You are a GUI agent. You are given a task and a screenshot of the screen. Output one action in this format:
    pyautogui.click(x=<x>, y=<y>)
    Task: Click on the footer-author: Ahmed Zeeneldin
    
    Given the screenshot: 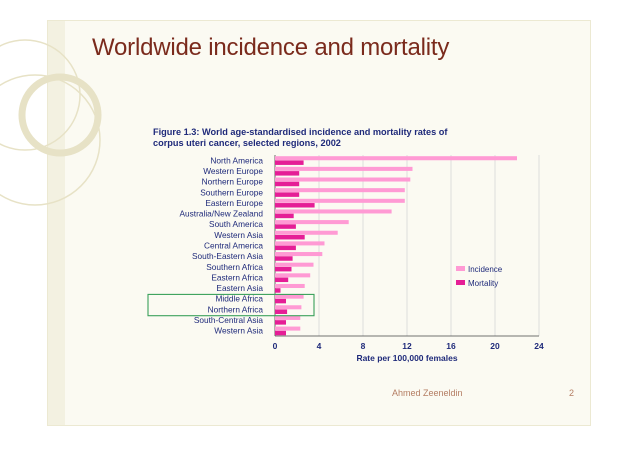 What is the action you would take?
    pyautogui.click(x=427, y=393)
    